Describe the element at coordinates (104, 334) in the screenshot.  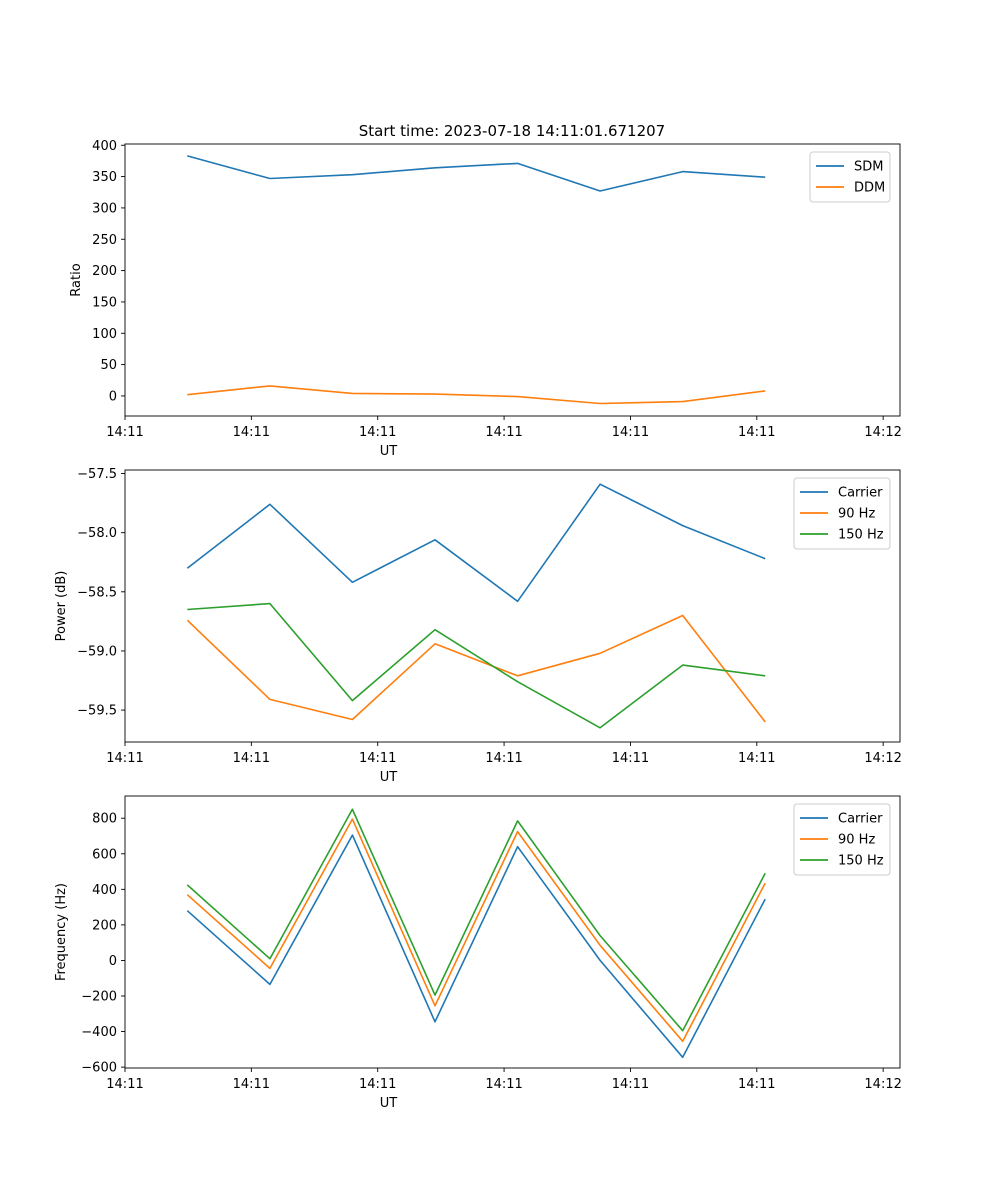
I see `y-tick-label: 100` at that location.